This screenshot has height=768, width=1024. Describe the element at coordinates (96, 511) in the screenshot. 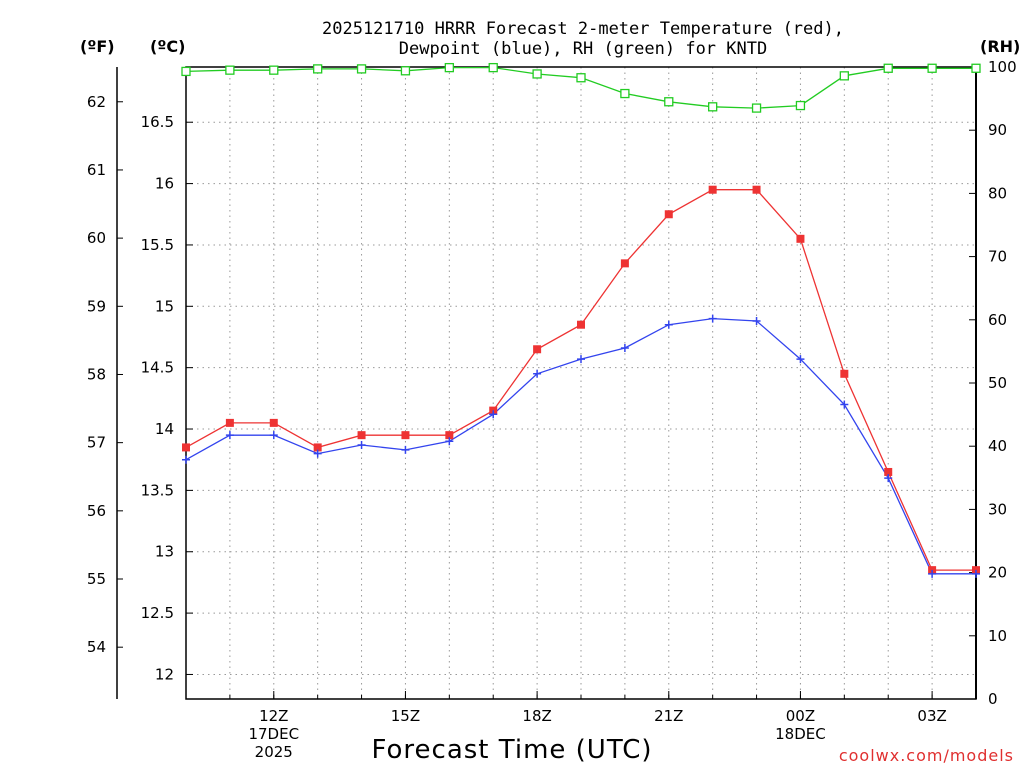

I see `fahrenheit-tick-label: 56` at that location.